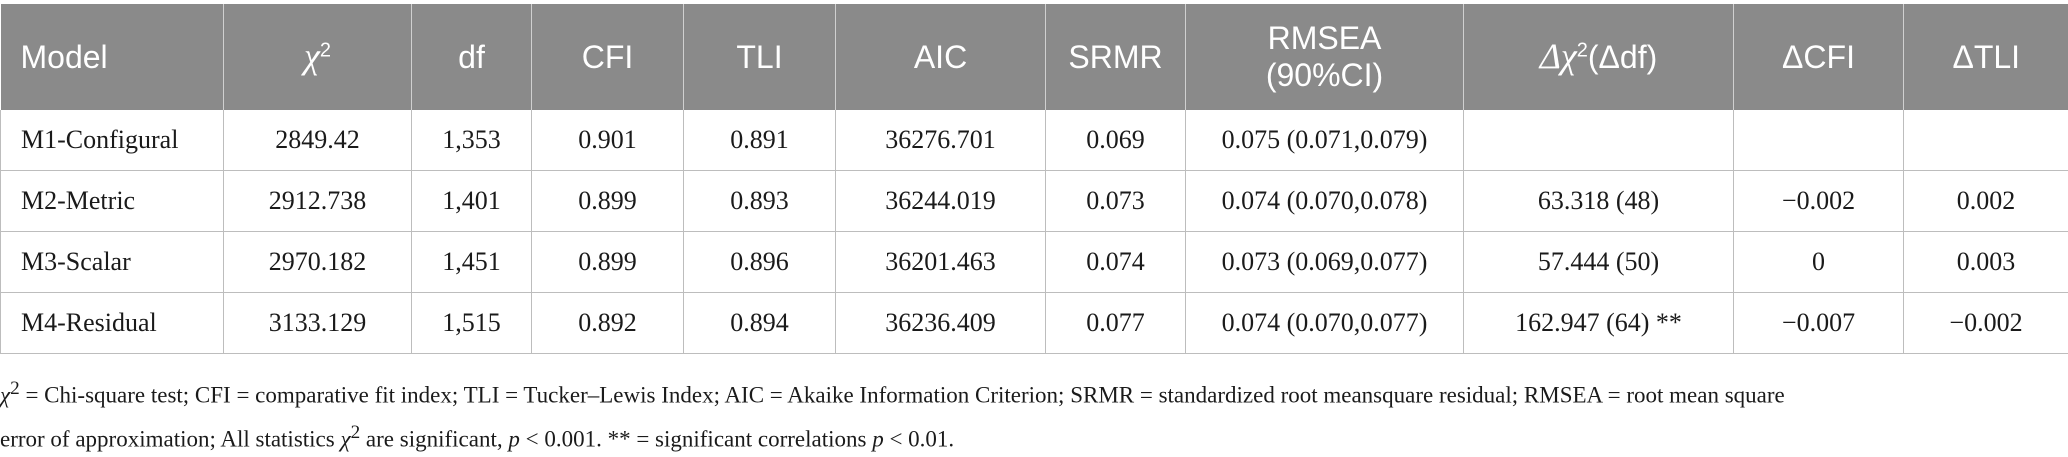 The height and width of the screenshot is (457, 2068). I want to click on header-tli: TLI, so click(760, 57).